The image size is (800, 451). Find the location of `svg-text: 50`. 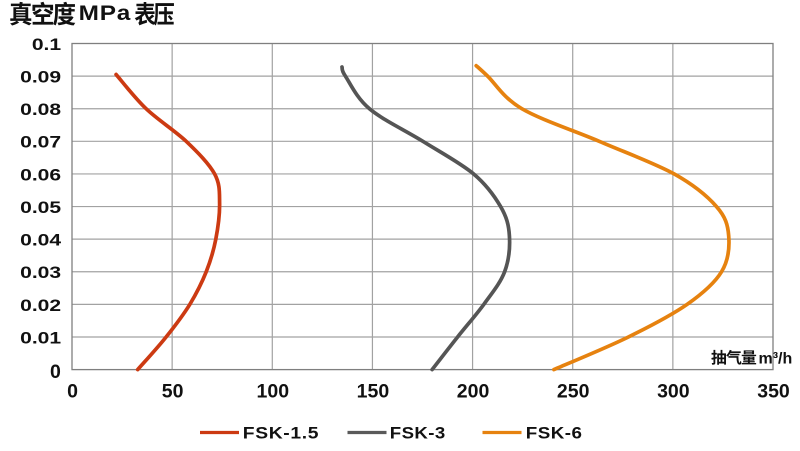

svg-text: 50 is located at coordinates (173, 392).